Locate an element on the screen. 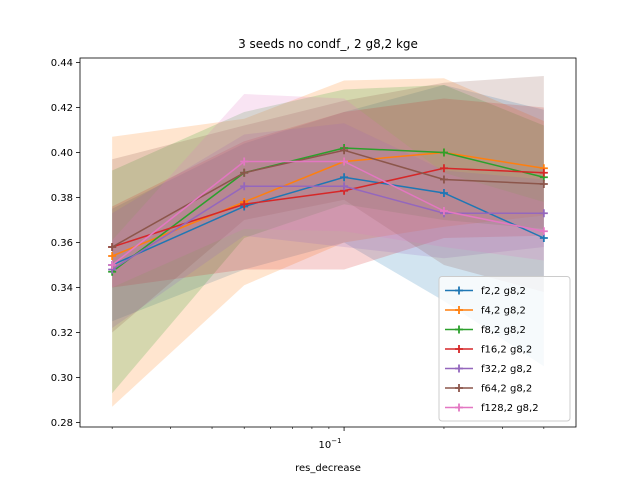  x-axis-label: res_decrease is located at coordinates (328, 468).